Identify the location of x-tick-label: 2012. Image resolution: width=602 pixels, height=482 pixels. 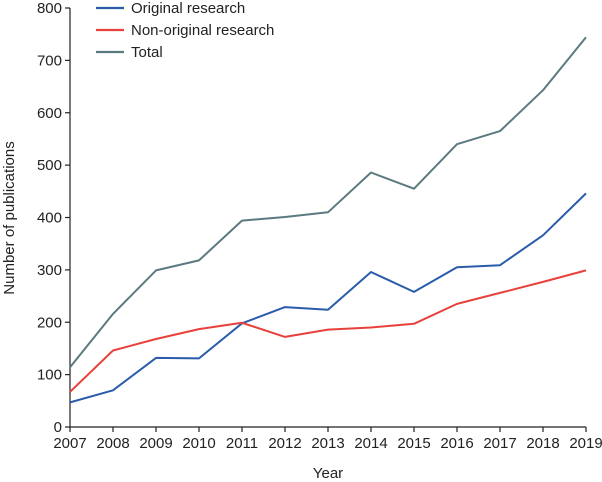
(284, 443).